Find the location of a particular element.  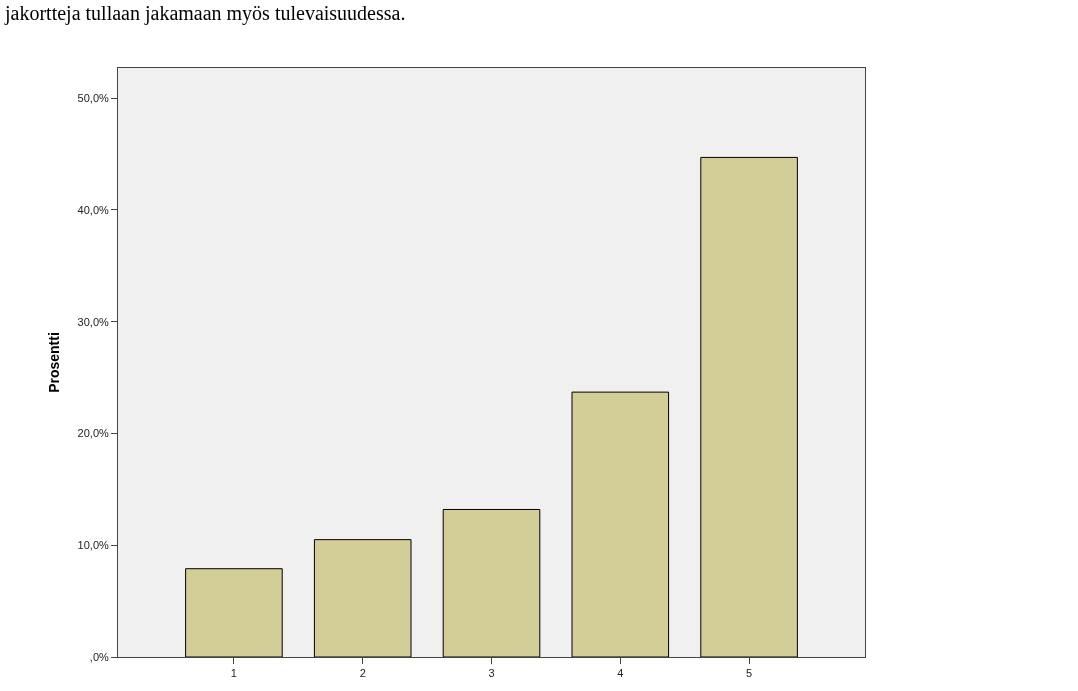

y-tick-label: 40,0% is located at coordinates (93, 209).